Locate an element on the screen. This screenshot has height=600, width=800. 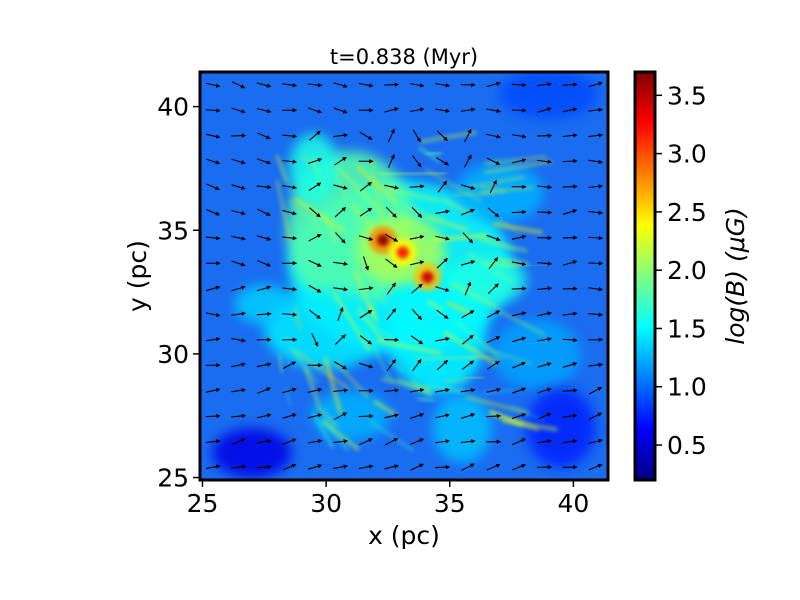
colorbar: 0.5 1.0 1.5 2.0 2.5 3.0 3.5 log(B) (μG) is located at coordinates (691, 276).